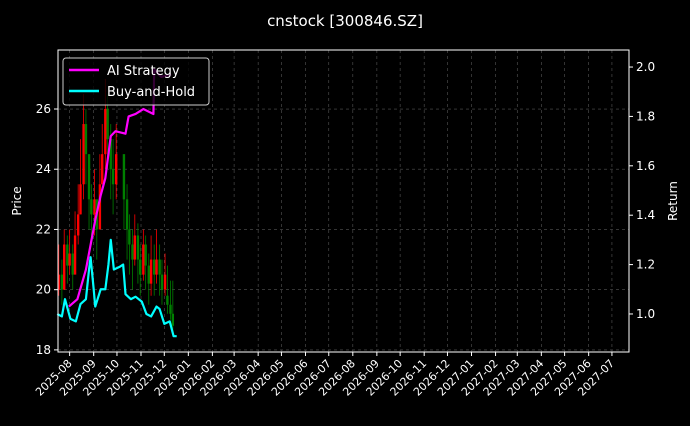 The image size is (690, 426). What do you see at coordinates (645, 314) in the screenshot?
I see `y-right-tick-label: 1.0` at bounding box center [645, 314].